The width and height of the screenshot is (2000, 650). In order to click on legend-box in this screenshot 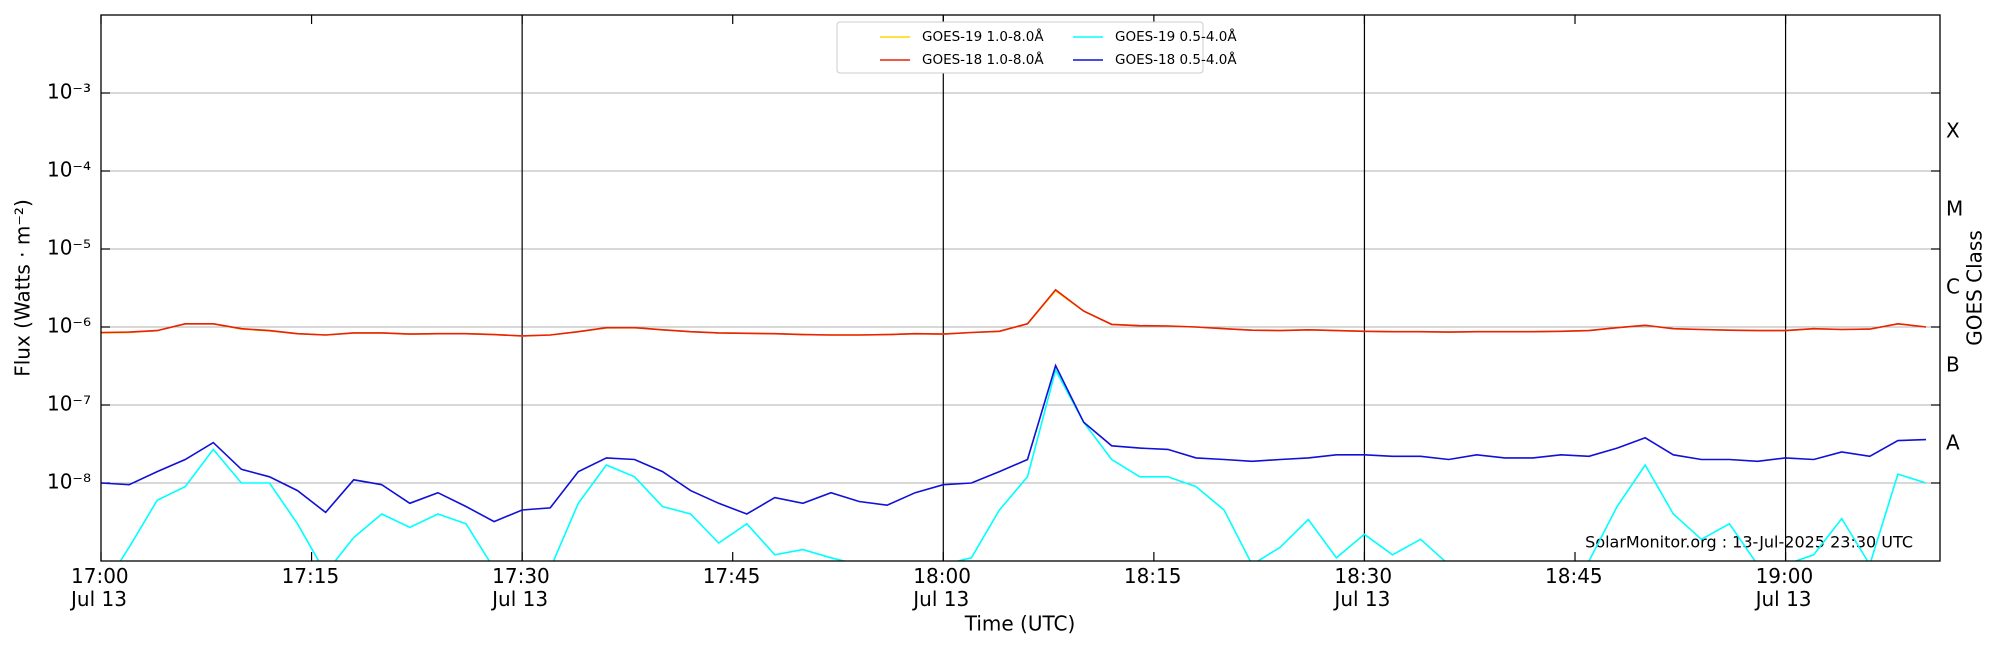, I will do `click(1020, 47)`.